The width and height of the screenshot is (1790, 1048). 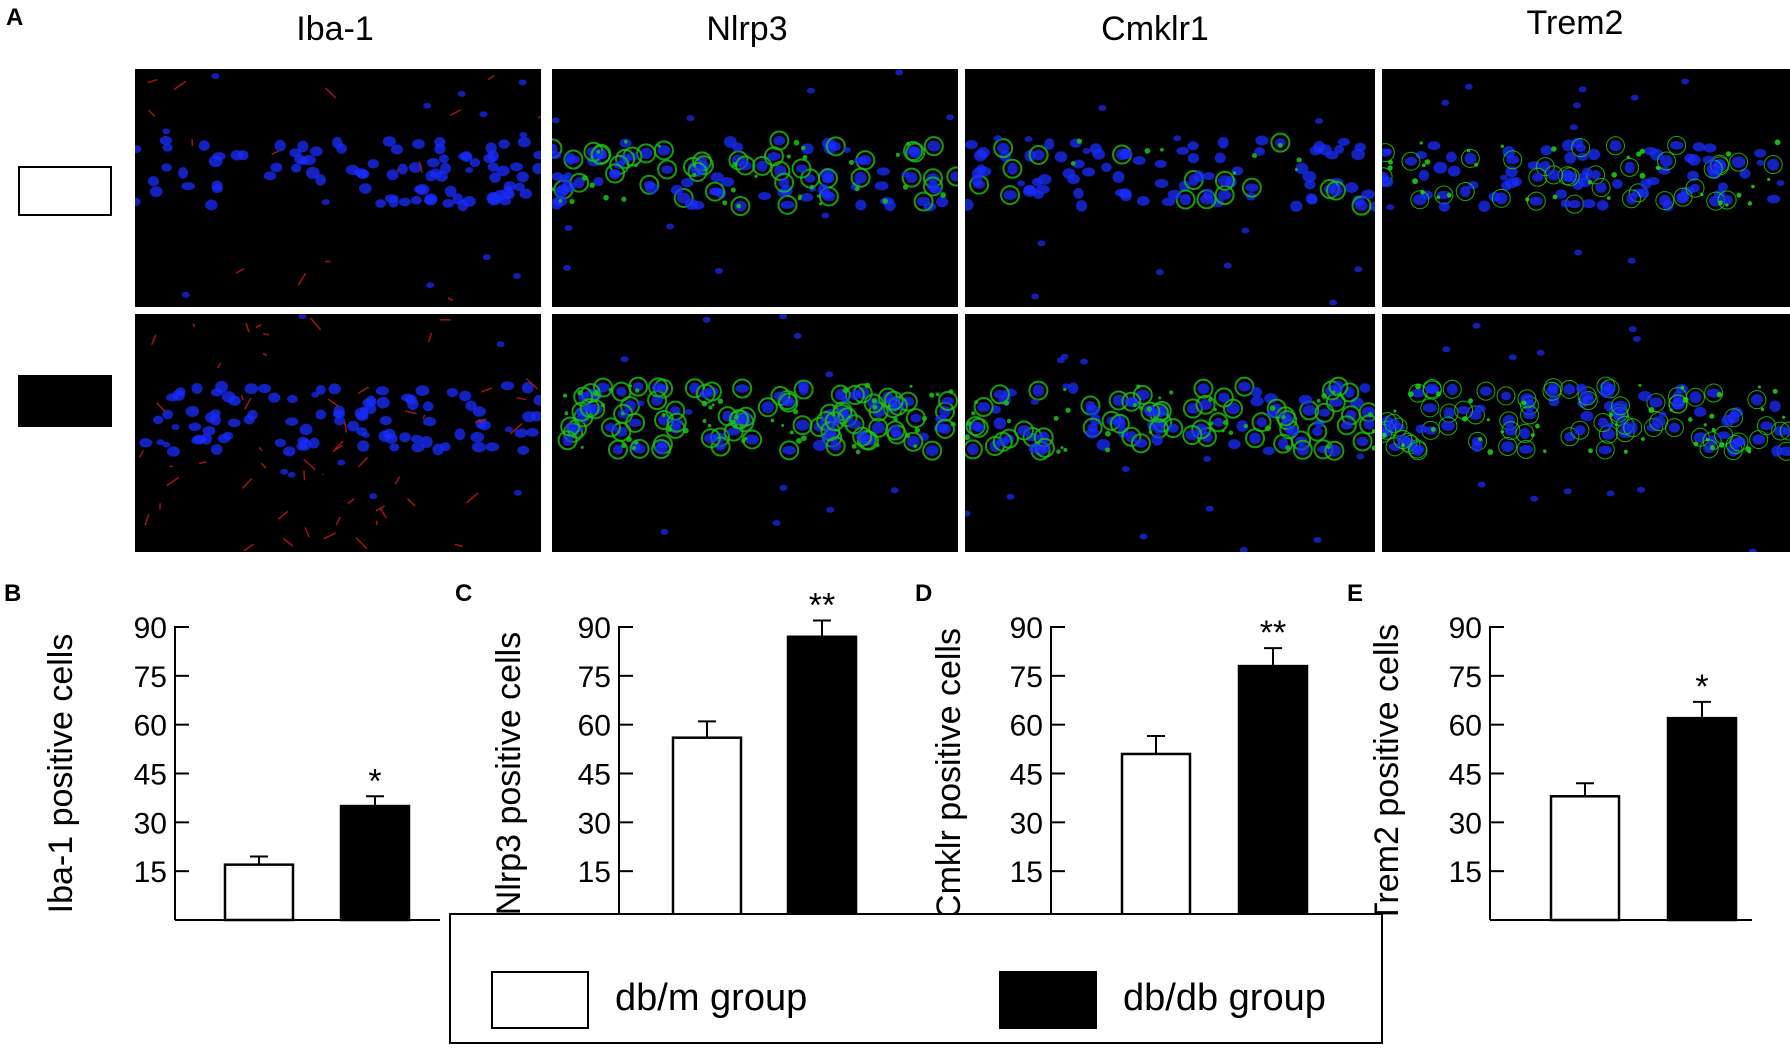 I want to click on y-tick-label-e-30: 30, so click(x=1465, y=823).